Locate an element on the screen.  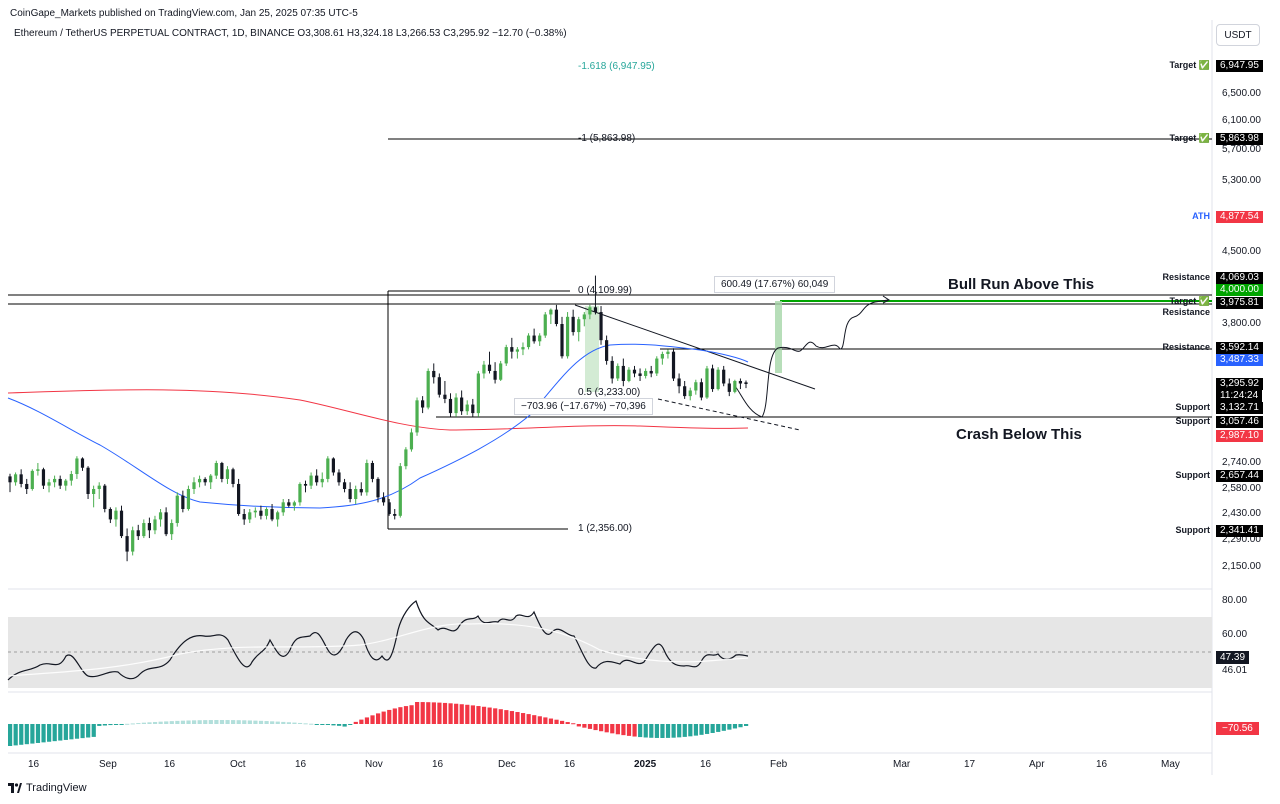
time-tick: 2025 is located at coordinates (645, 764).